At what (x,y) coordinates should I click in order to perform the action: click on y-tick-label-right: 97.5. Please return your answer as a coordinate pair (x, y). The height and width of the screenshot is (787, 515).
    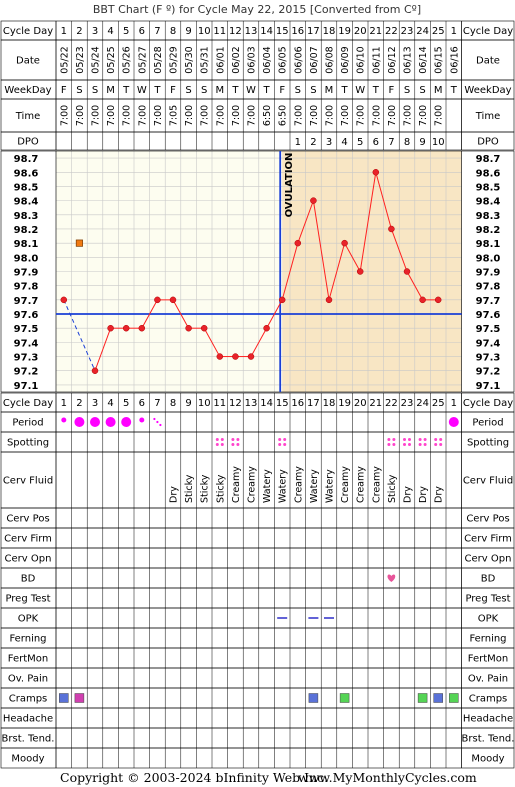
    Looking at the image, I should click on (488, 329).